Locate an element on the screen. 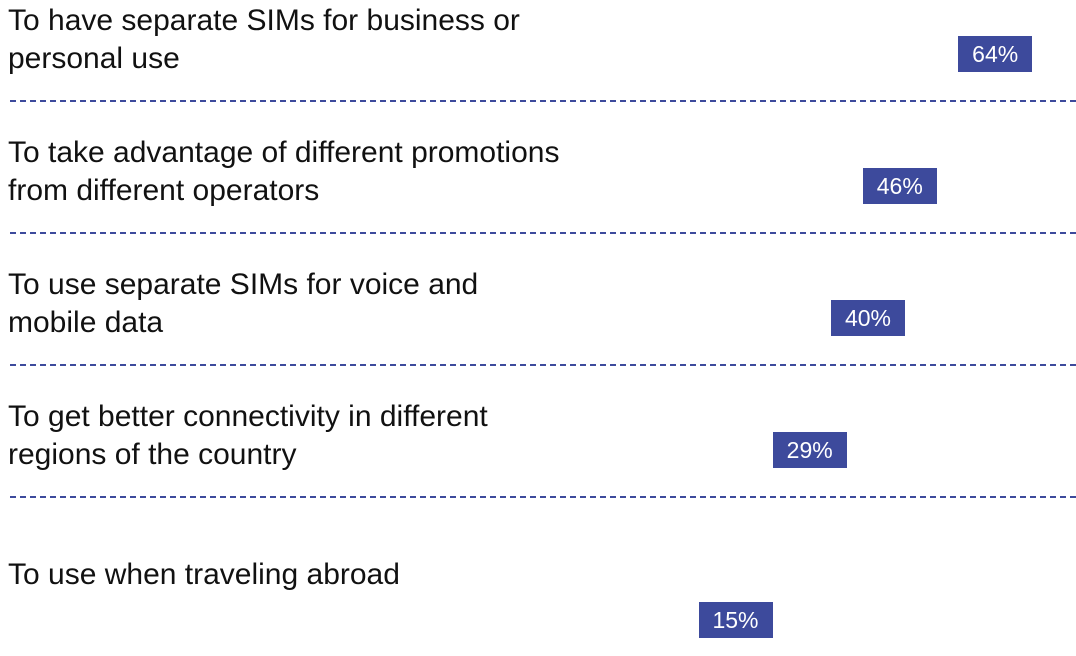 The width and height of the screenshot is (1076, 656). value-label: 64% is located at coordinates (995, 53).